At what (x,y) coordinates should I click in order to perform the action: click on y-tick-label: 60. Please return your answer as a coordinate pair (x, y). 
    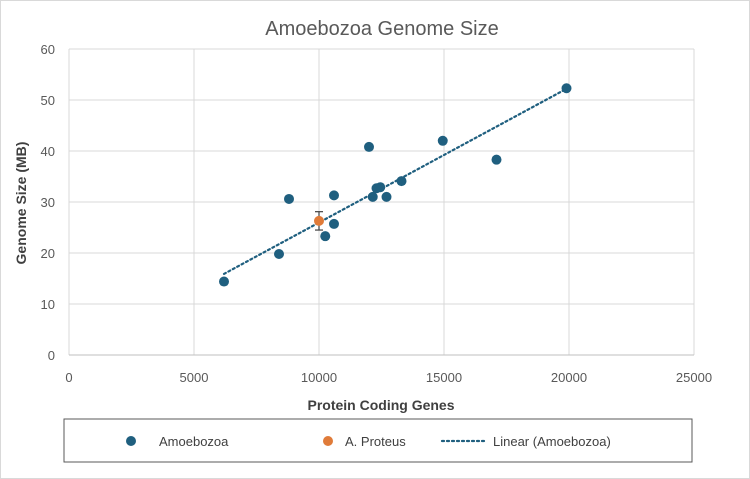
    Looking at the image, I should click on (48, 49).